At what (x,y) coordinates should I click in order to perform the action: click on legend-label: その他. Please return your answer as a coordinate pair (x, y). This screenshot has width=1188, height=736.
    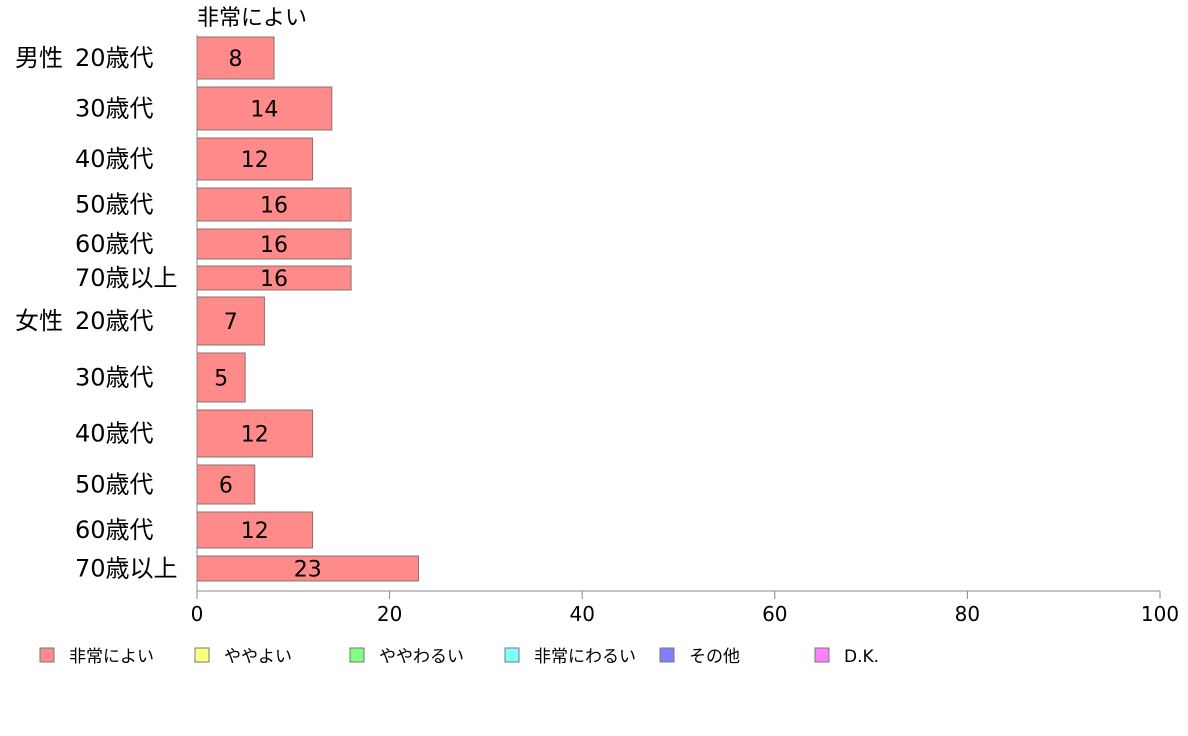
    Looking at the image, I should click on (714, 657).